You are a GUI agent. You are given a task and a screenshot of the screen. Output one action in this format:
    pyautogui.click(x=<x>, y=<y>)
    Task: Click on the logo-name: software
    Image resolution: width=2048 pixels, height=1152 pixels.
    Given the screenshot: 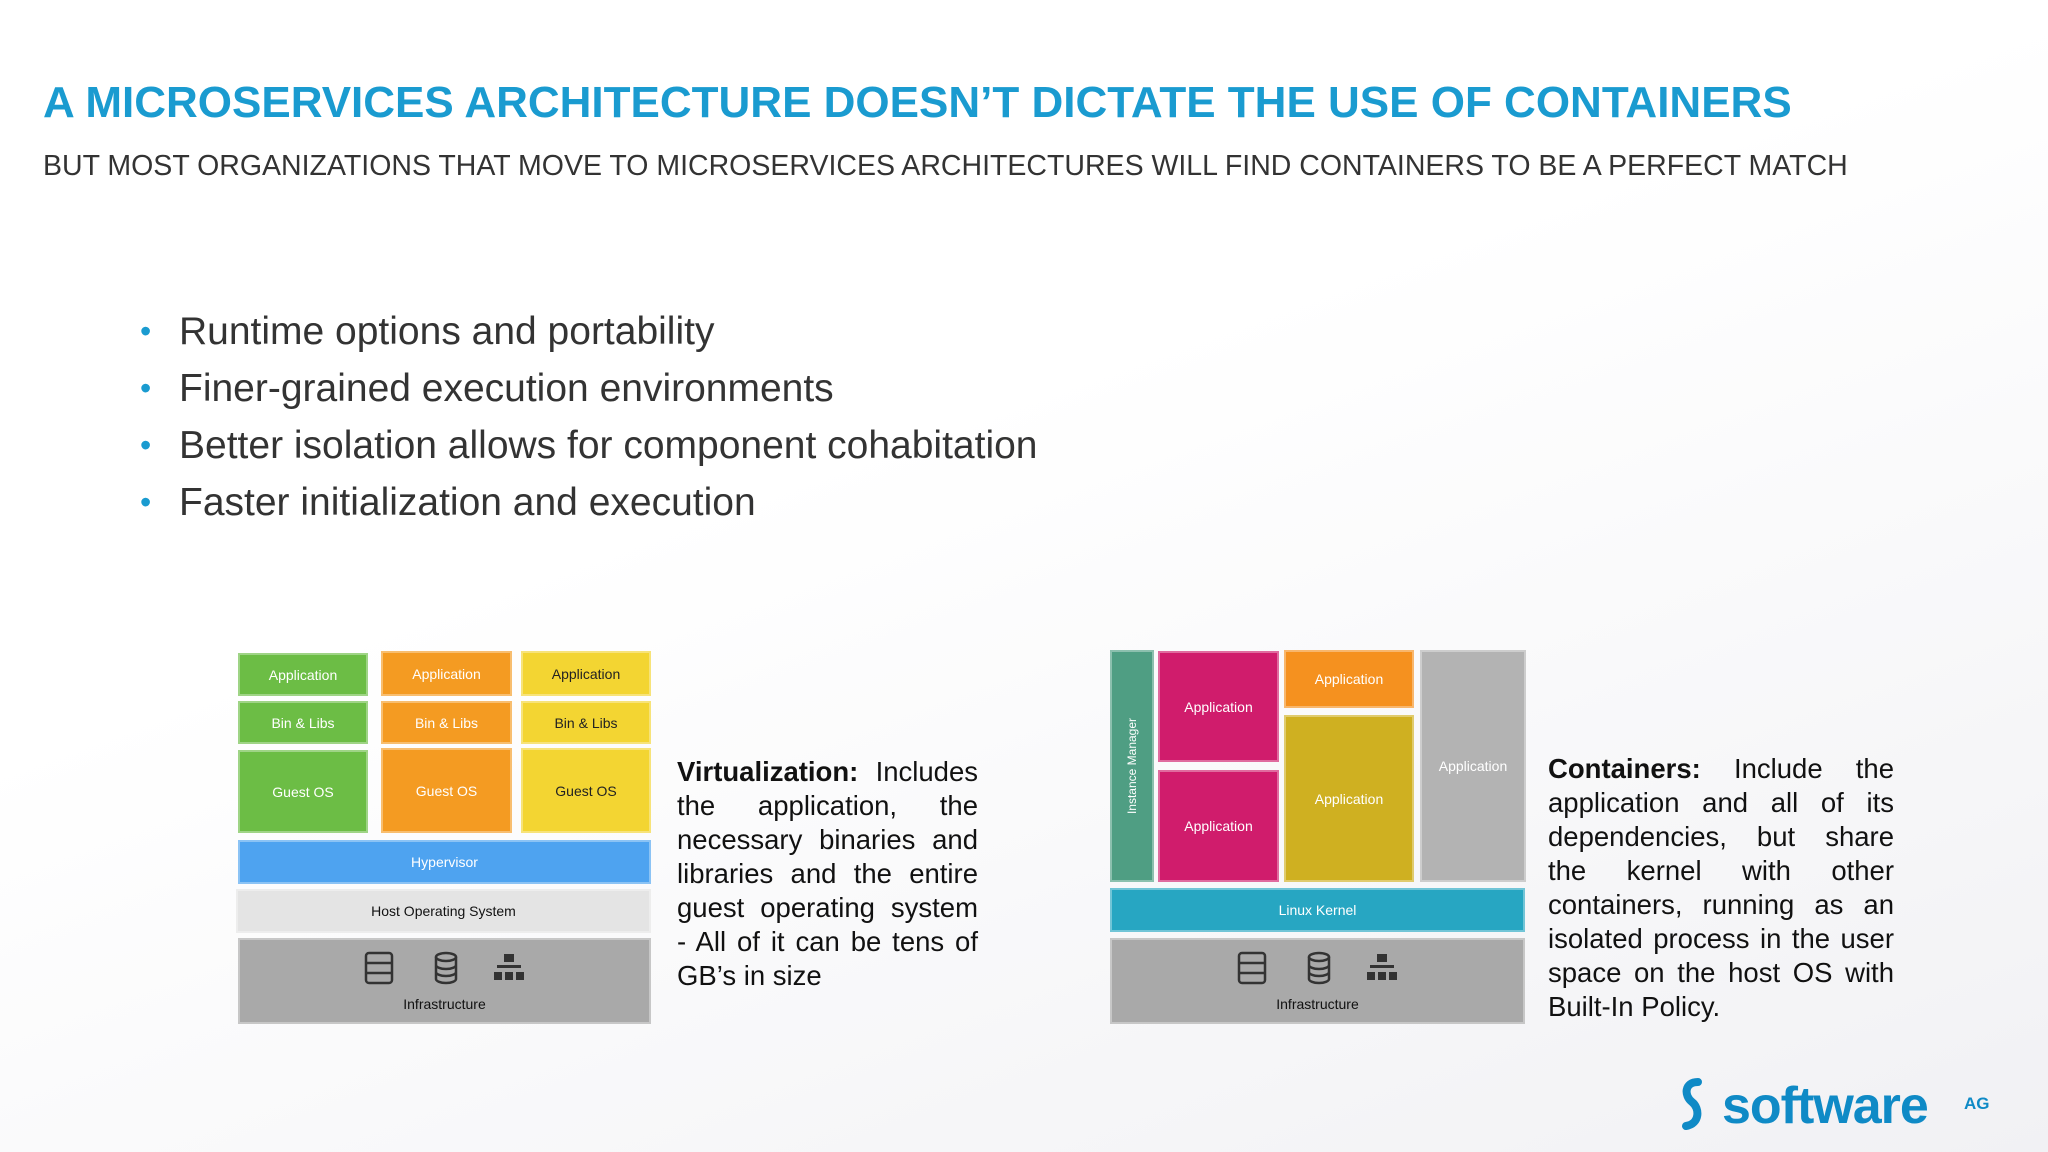 What is the action you would take?
    pyautogui.click(x=1825, y=1106)
    